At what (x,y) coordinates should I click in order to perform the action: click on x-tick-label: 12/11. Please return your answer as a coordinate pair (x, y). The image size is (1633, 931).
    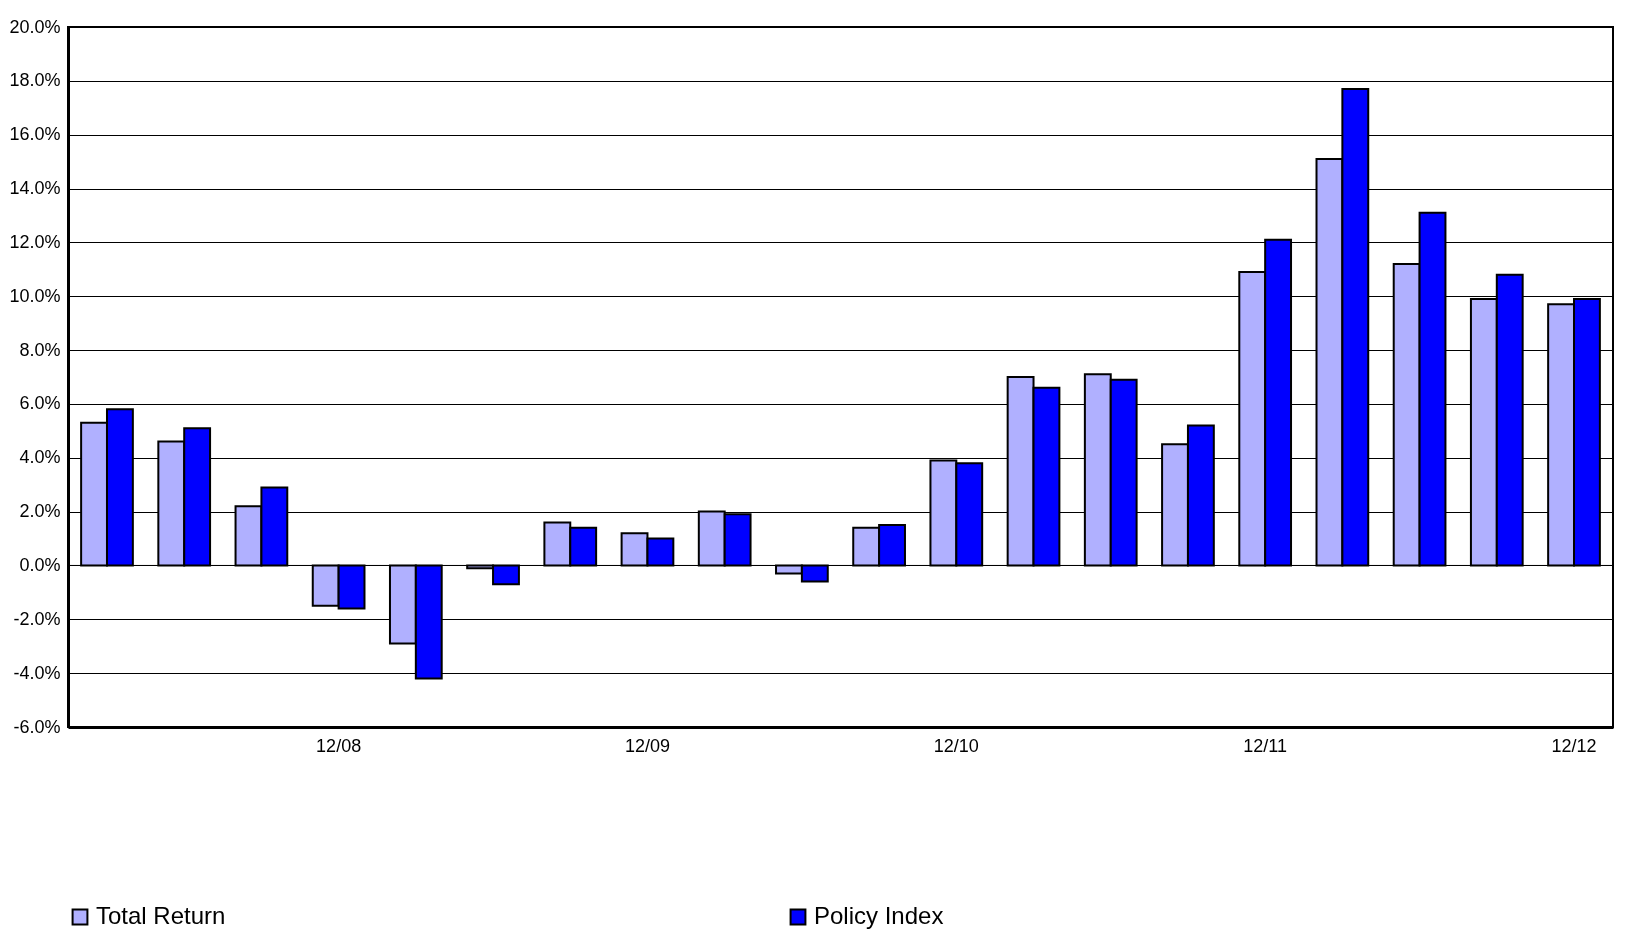
    Looking at the image, I should click on (1265, 745).